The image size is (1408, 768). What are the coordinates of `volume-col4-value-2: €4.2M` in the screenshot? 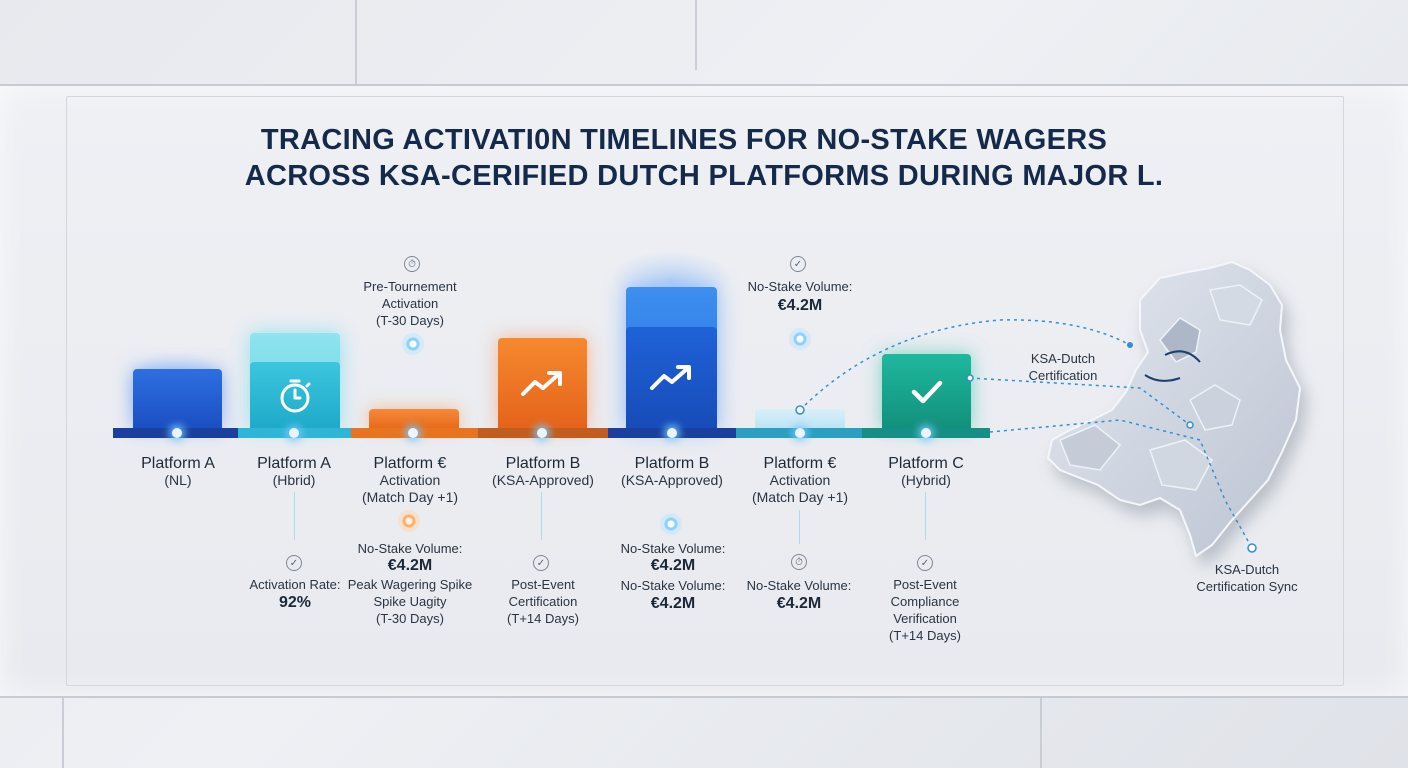 It's located at (673, 603).